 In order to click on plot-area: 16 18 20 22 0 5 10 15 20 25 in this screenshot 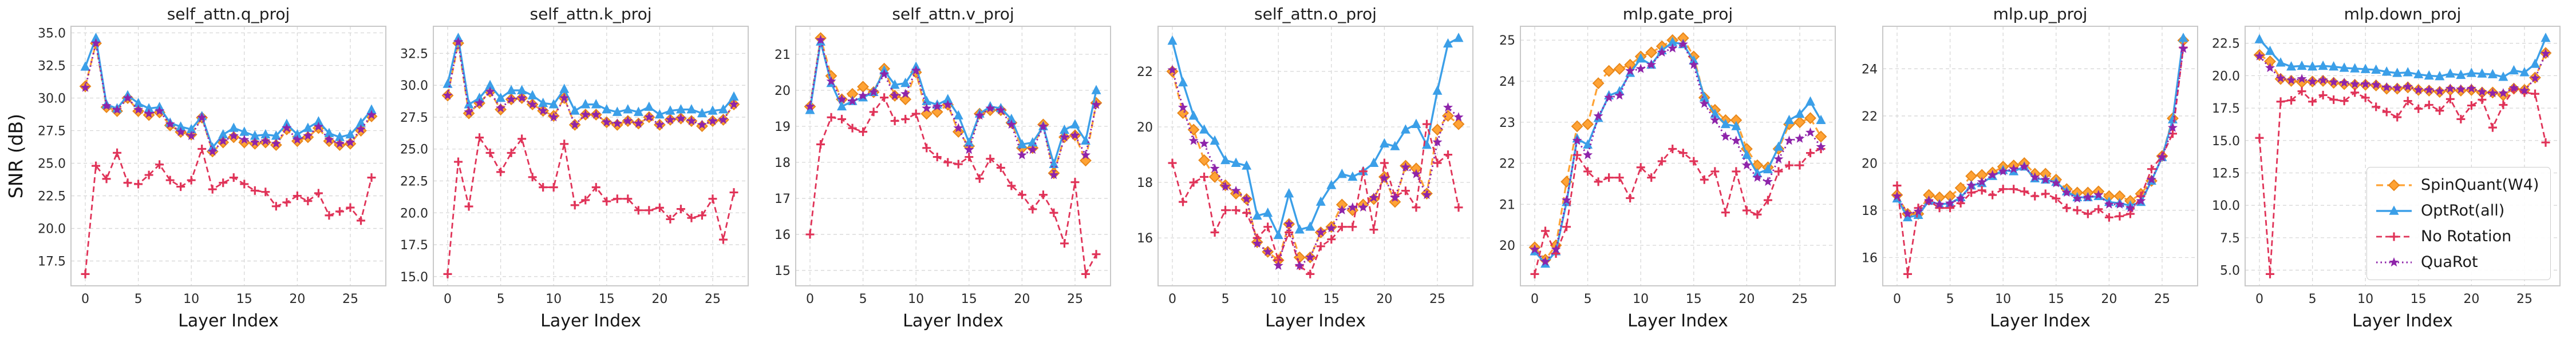, I will do `click(1305, 166)`.